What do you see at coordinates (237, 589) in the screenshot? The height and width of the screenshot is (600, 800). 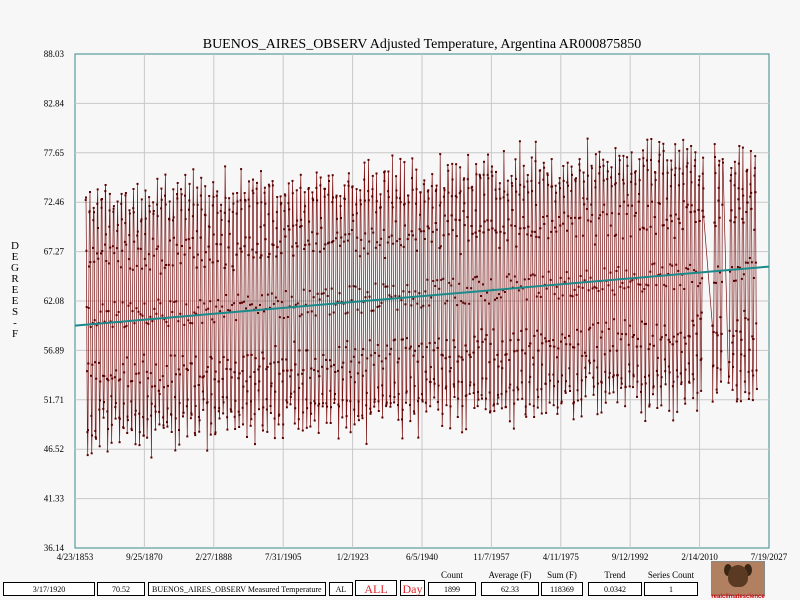 I see `series-select: BUENOS_AIRES_OBSERV Measured Temperature` at bounding box center [237, 589].